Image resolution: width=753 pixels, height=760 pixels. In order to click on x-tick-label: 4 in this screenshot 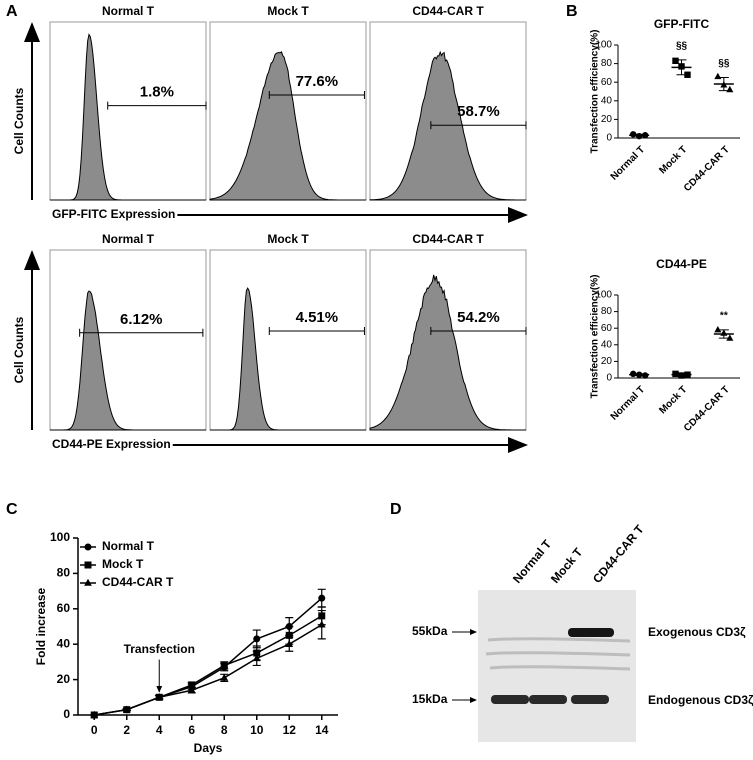, I will do `click(159, 730)`.